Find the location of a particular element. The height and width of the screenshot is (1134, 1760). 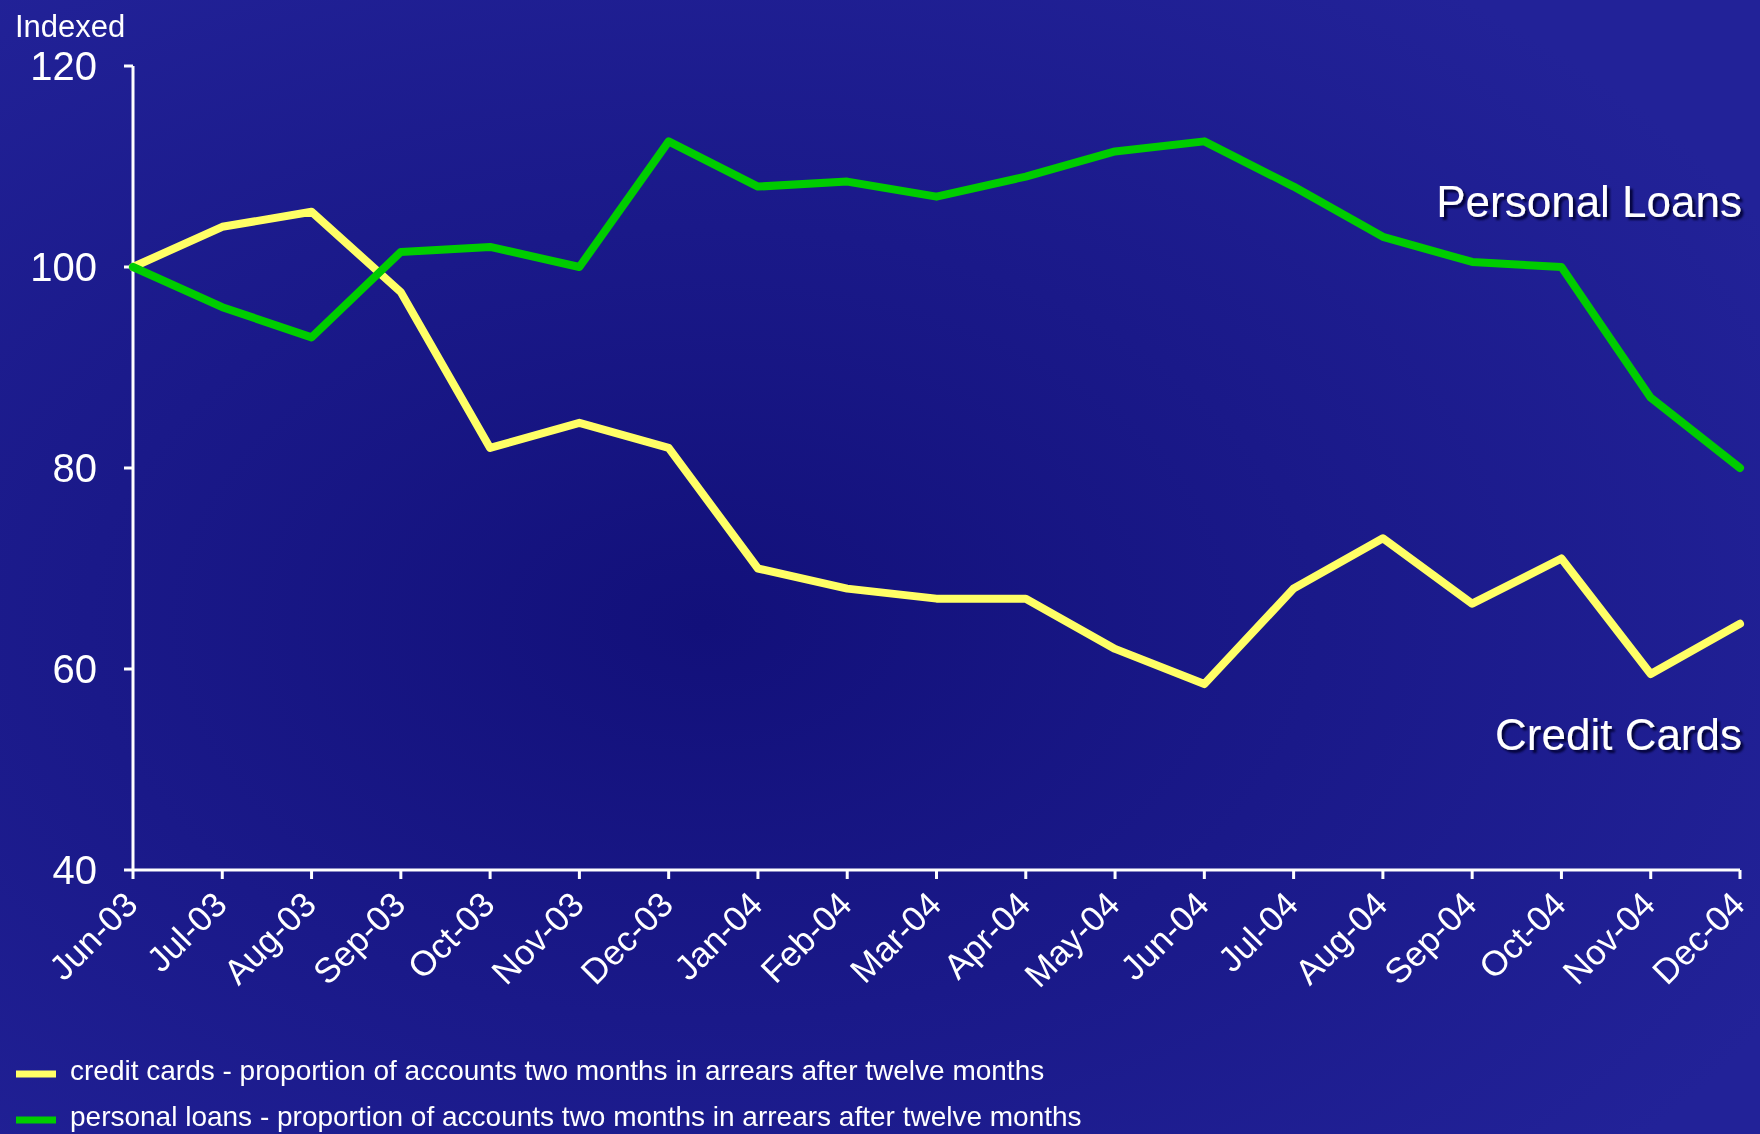

y-tick-label: 100 is located at coordinates (63, 267).